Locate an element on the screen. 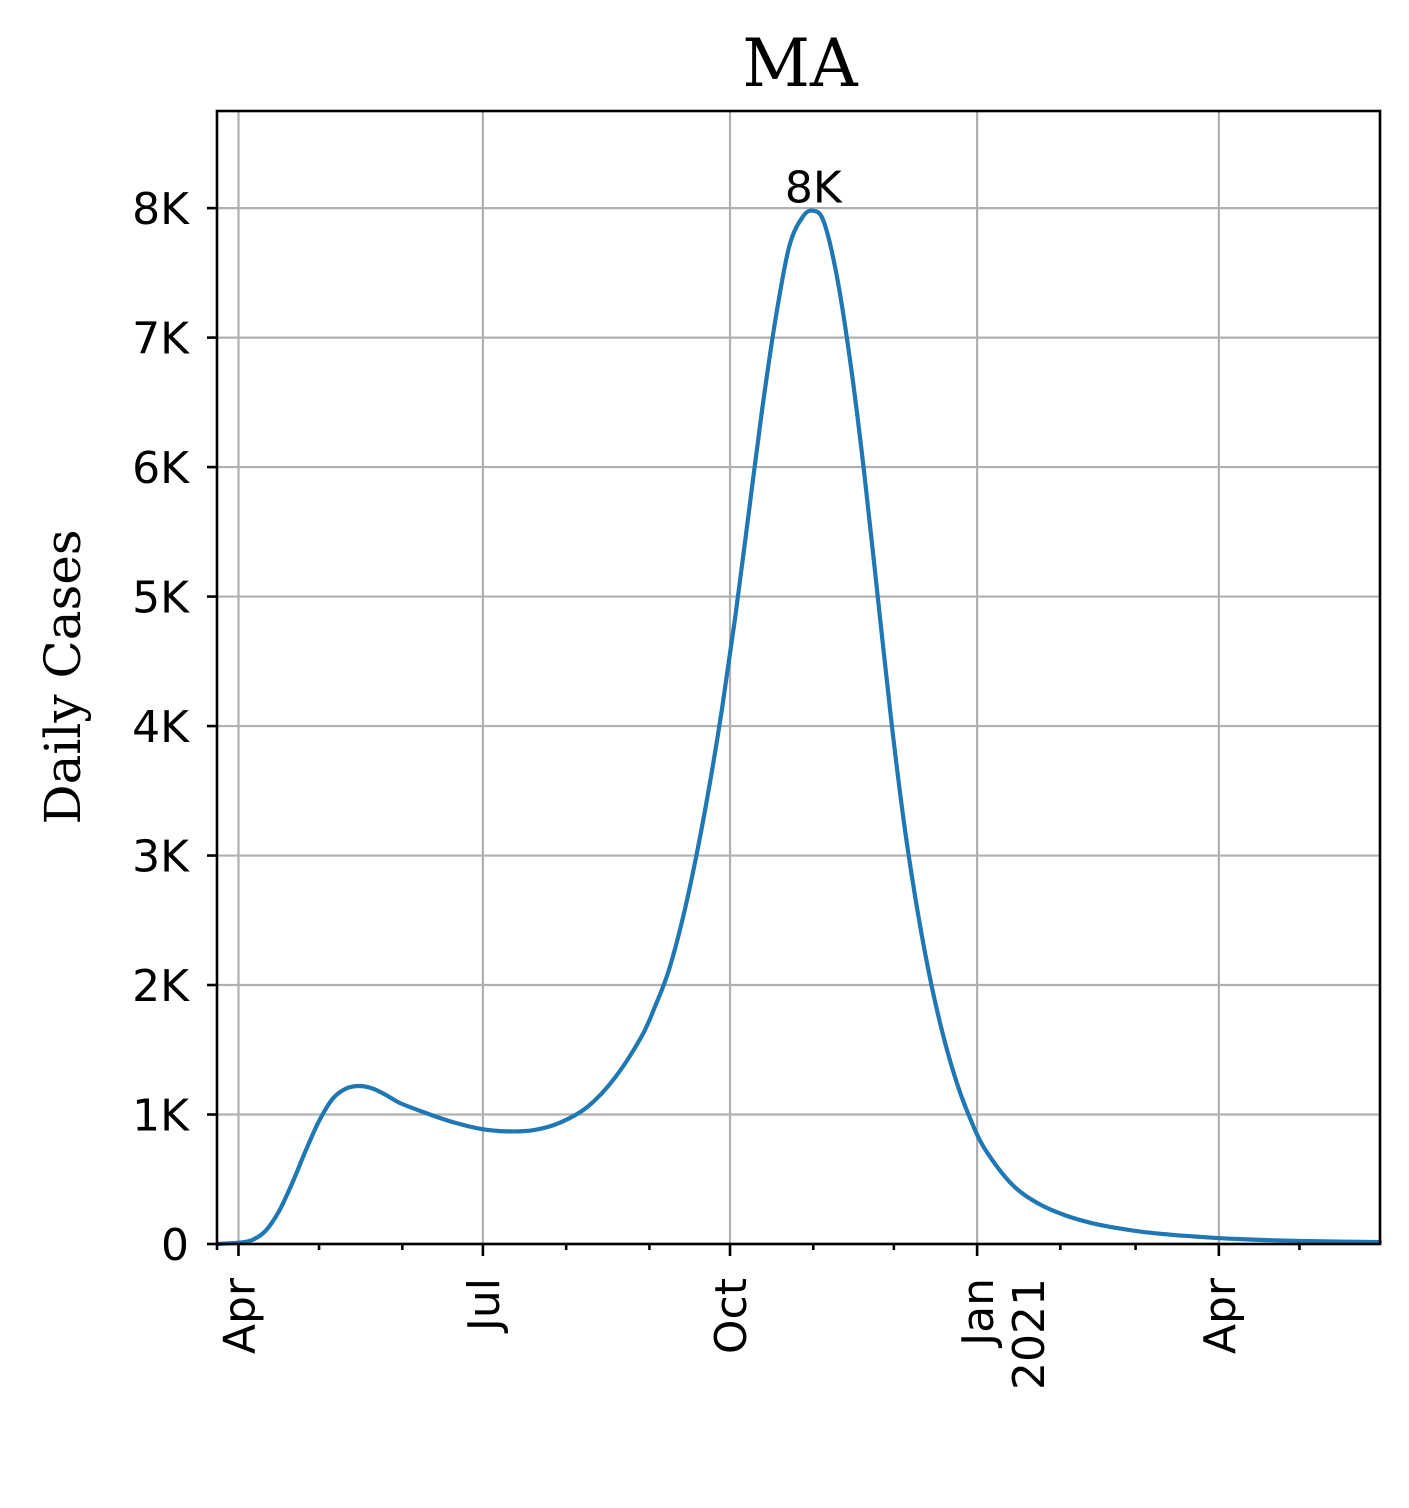  x-tick-label: Oct is located at coordinates (731, 1316).